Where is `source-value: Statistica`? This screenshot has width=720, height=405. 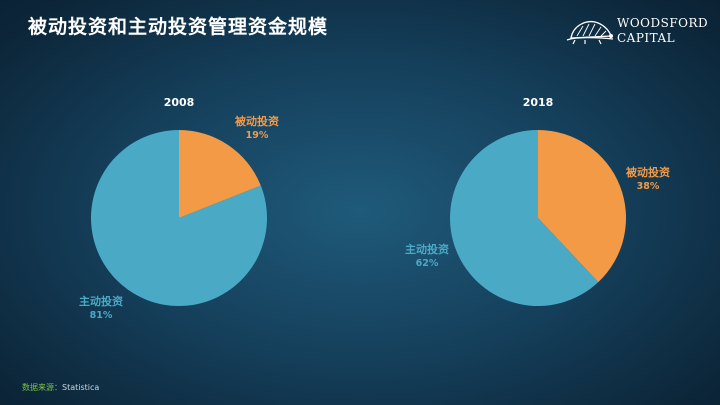 source-value: Statistica is located at coordinates (81, 387).